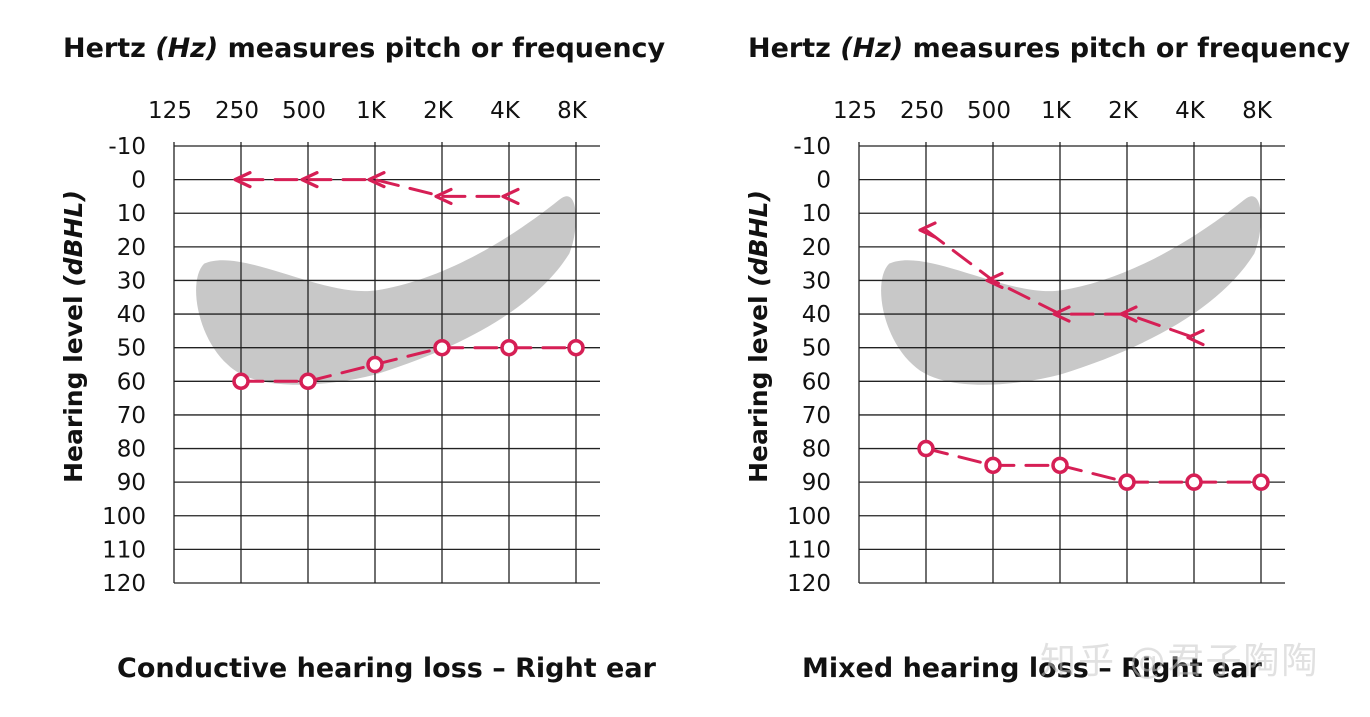 Image resolution: width=1370 pixels, height=717 pixels. What do you see at coordinates (387, 668) in the screenshot?
I see `chart-caption: Conductive hearing loss – Right ear` at bounding box center [387, 668].